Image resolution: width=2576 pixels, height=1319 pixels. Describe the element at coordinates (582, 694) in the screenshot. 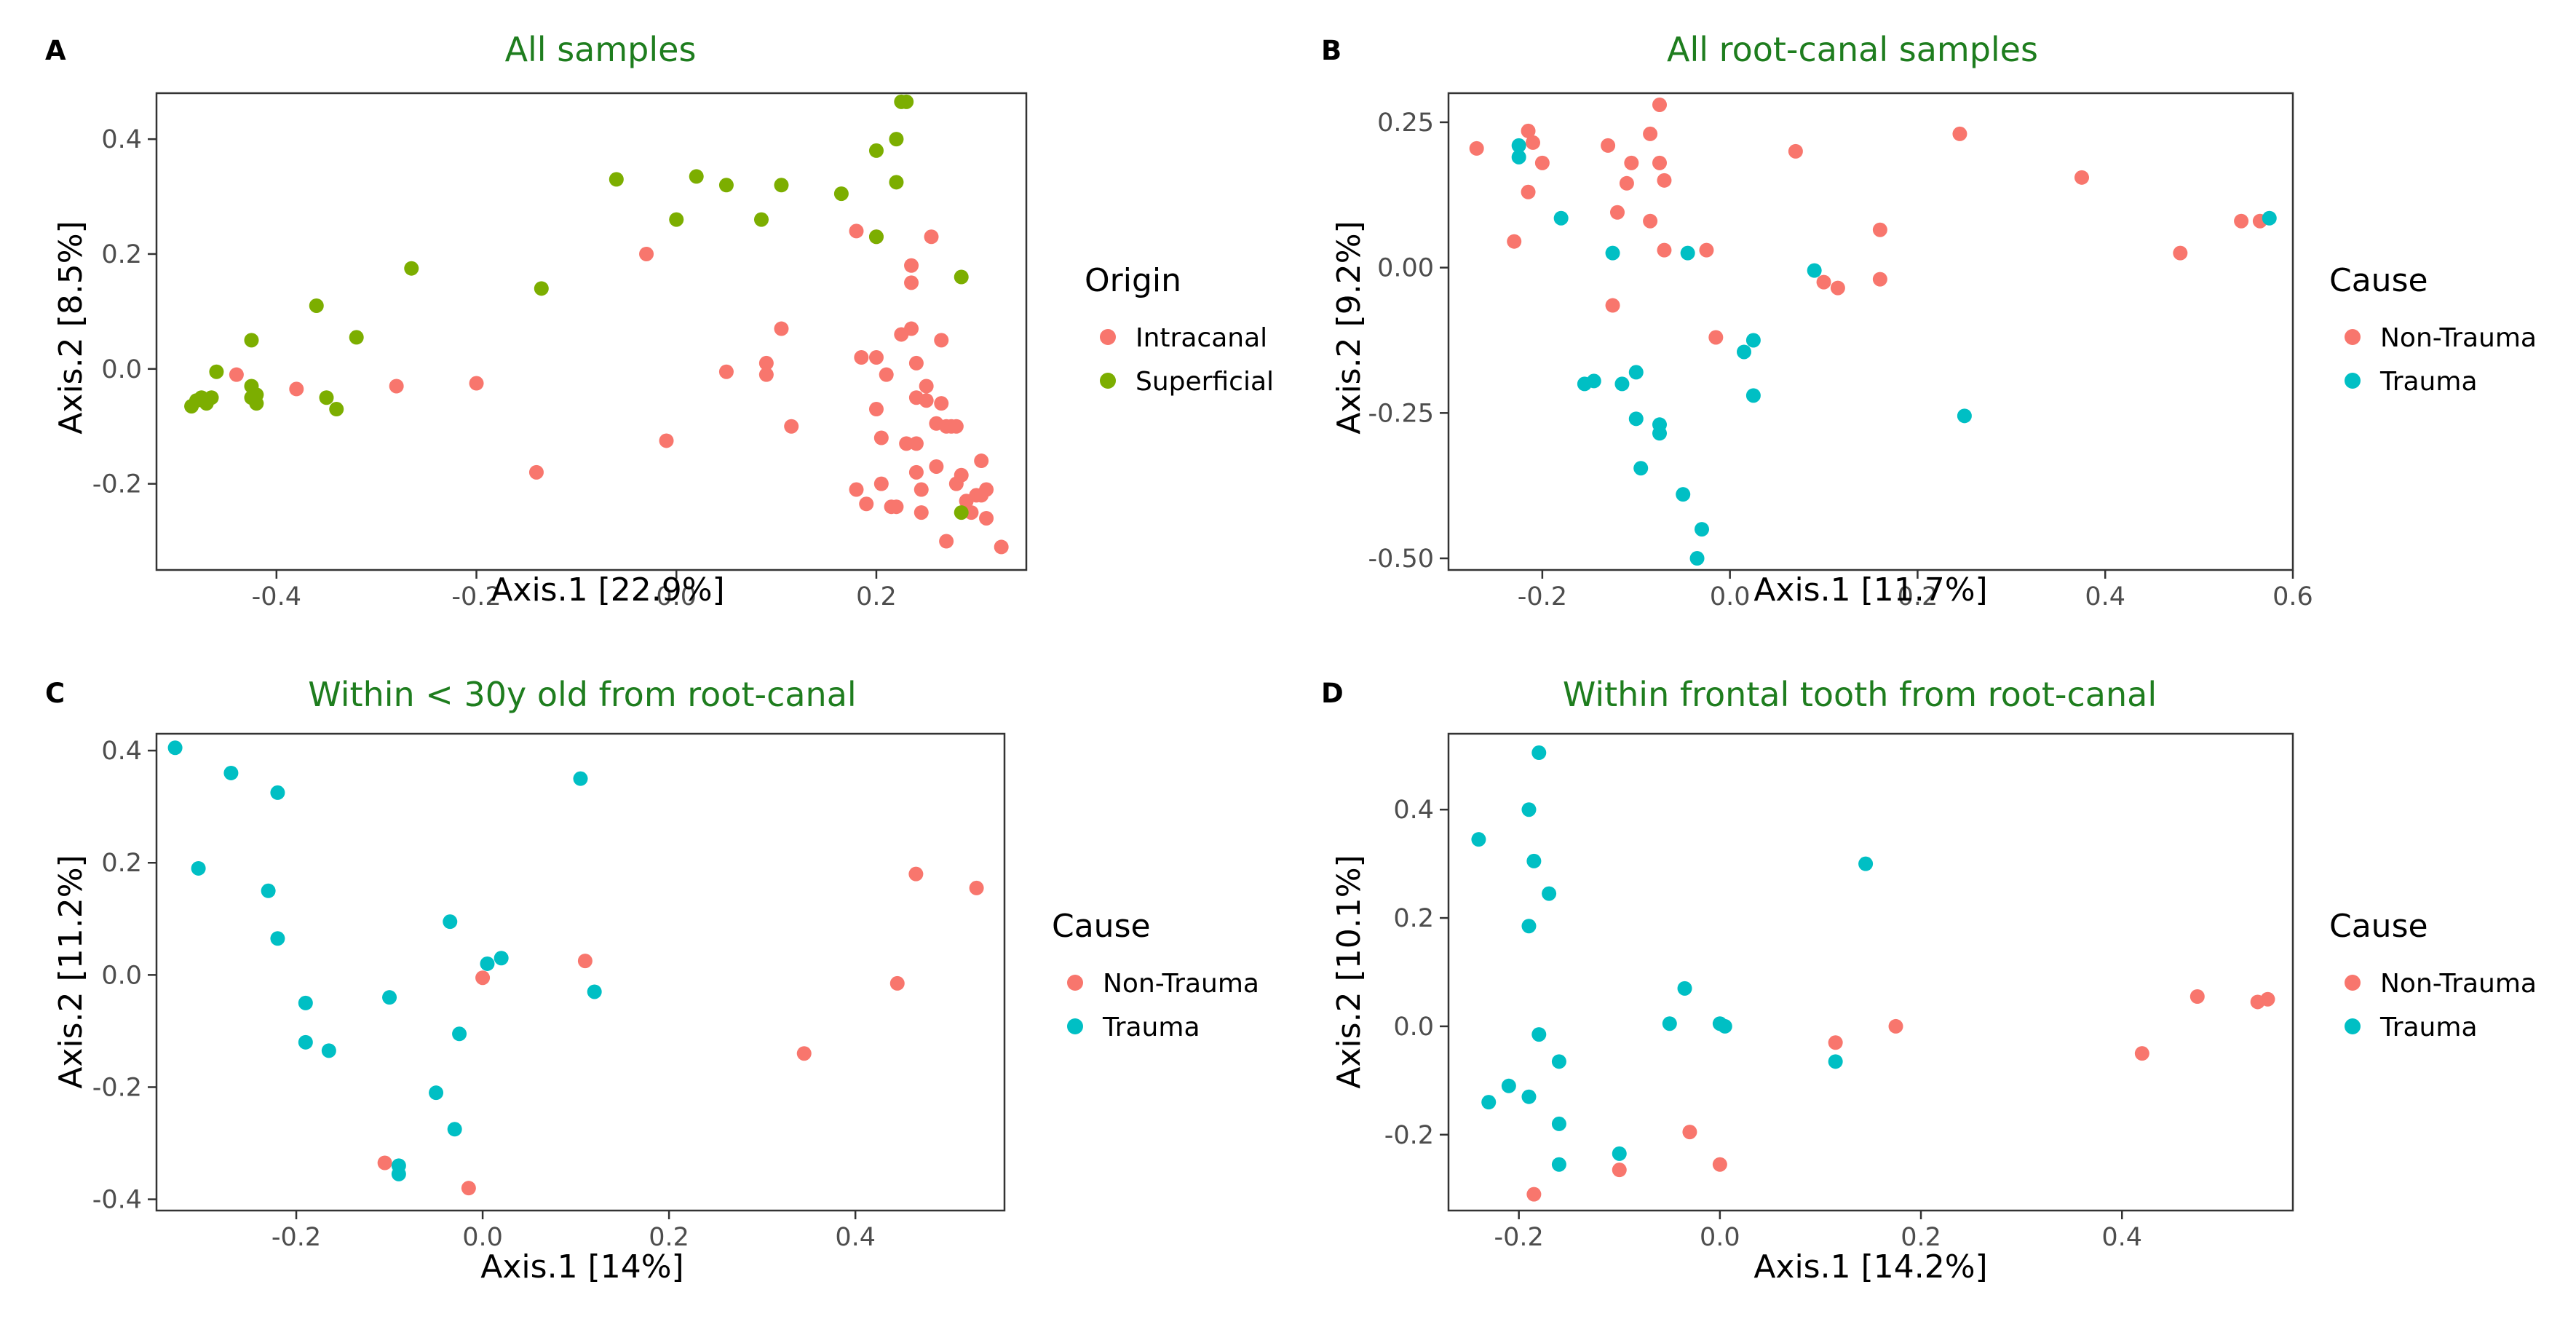

I see `panel-title: Within < 30y old from root-canal` at that location.